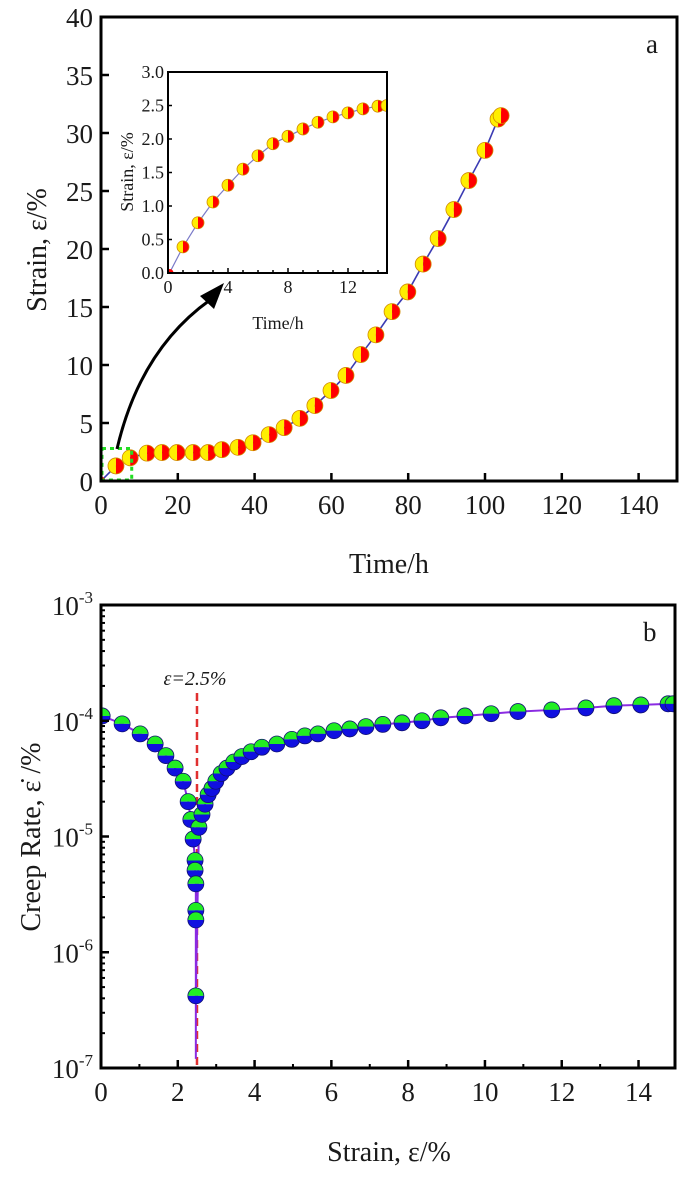 The width and height of the screenshot is (689, 1177). What do you see at coordinates (168, 287) in the screenshot?
I see `inset-x-tick-label: 0` at bounding box center [168, 287].